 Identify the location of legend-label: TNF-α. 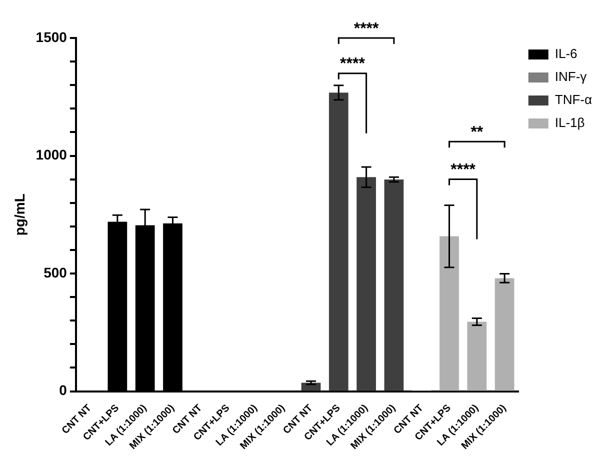
(573, 100).